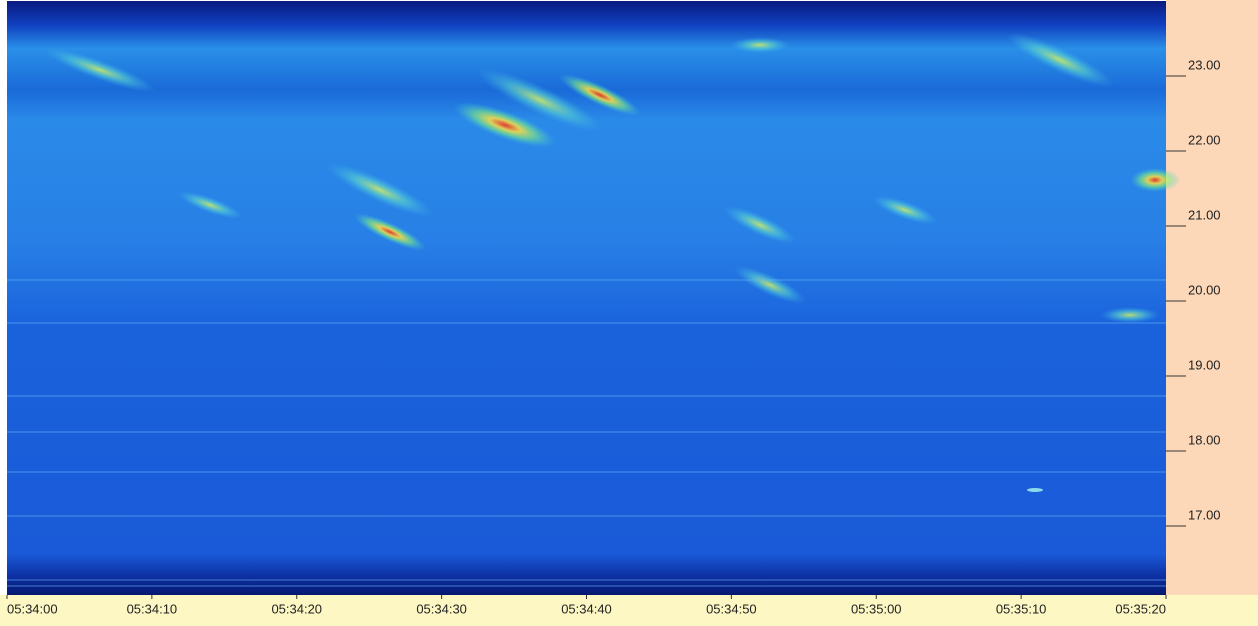  What do you see at coordinates (1140, 608) in the screenshot?
I see `x-tick-label: 05:35:20` at bounding box center [1140, 608].